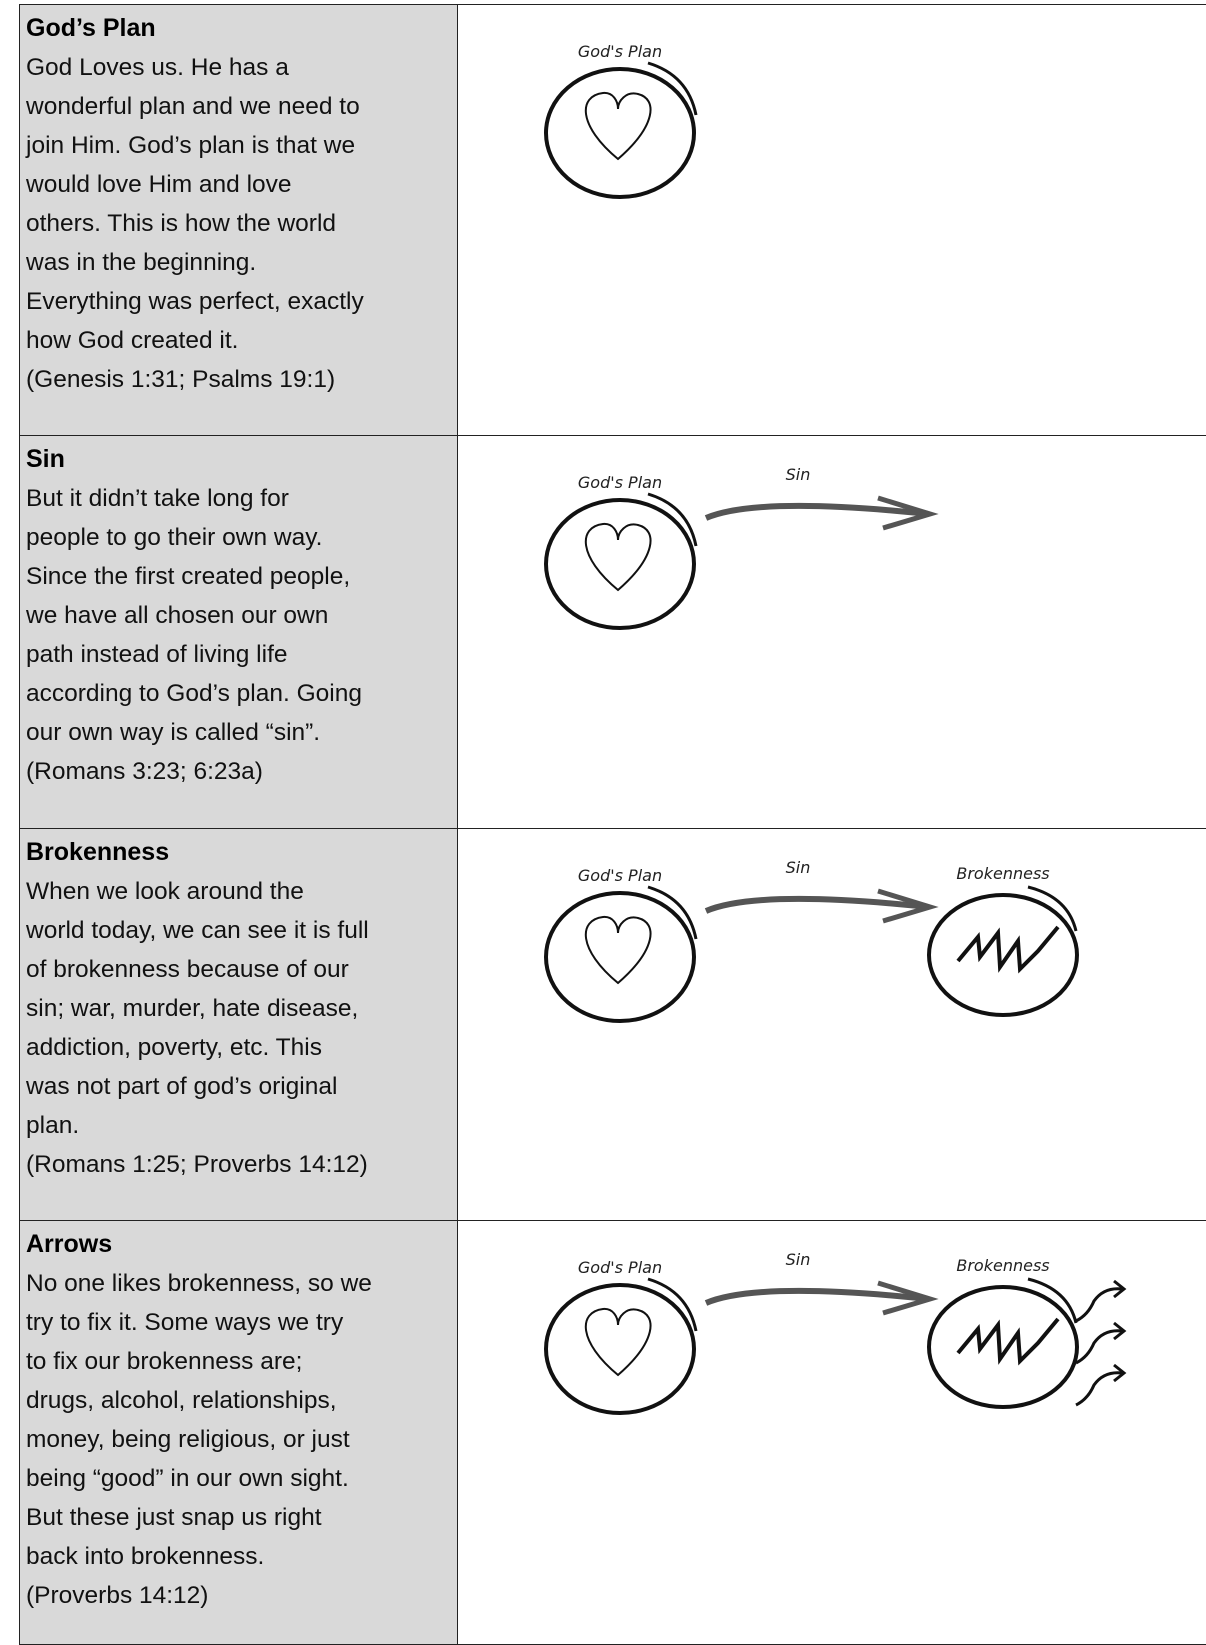  What do you see at coordinates (188, 576) in the screenshot?
I see `body-line: Since the first created people,` at bounding box center [188, 576].